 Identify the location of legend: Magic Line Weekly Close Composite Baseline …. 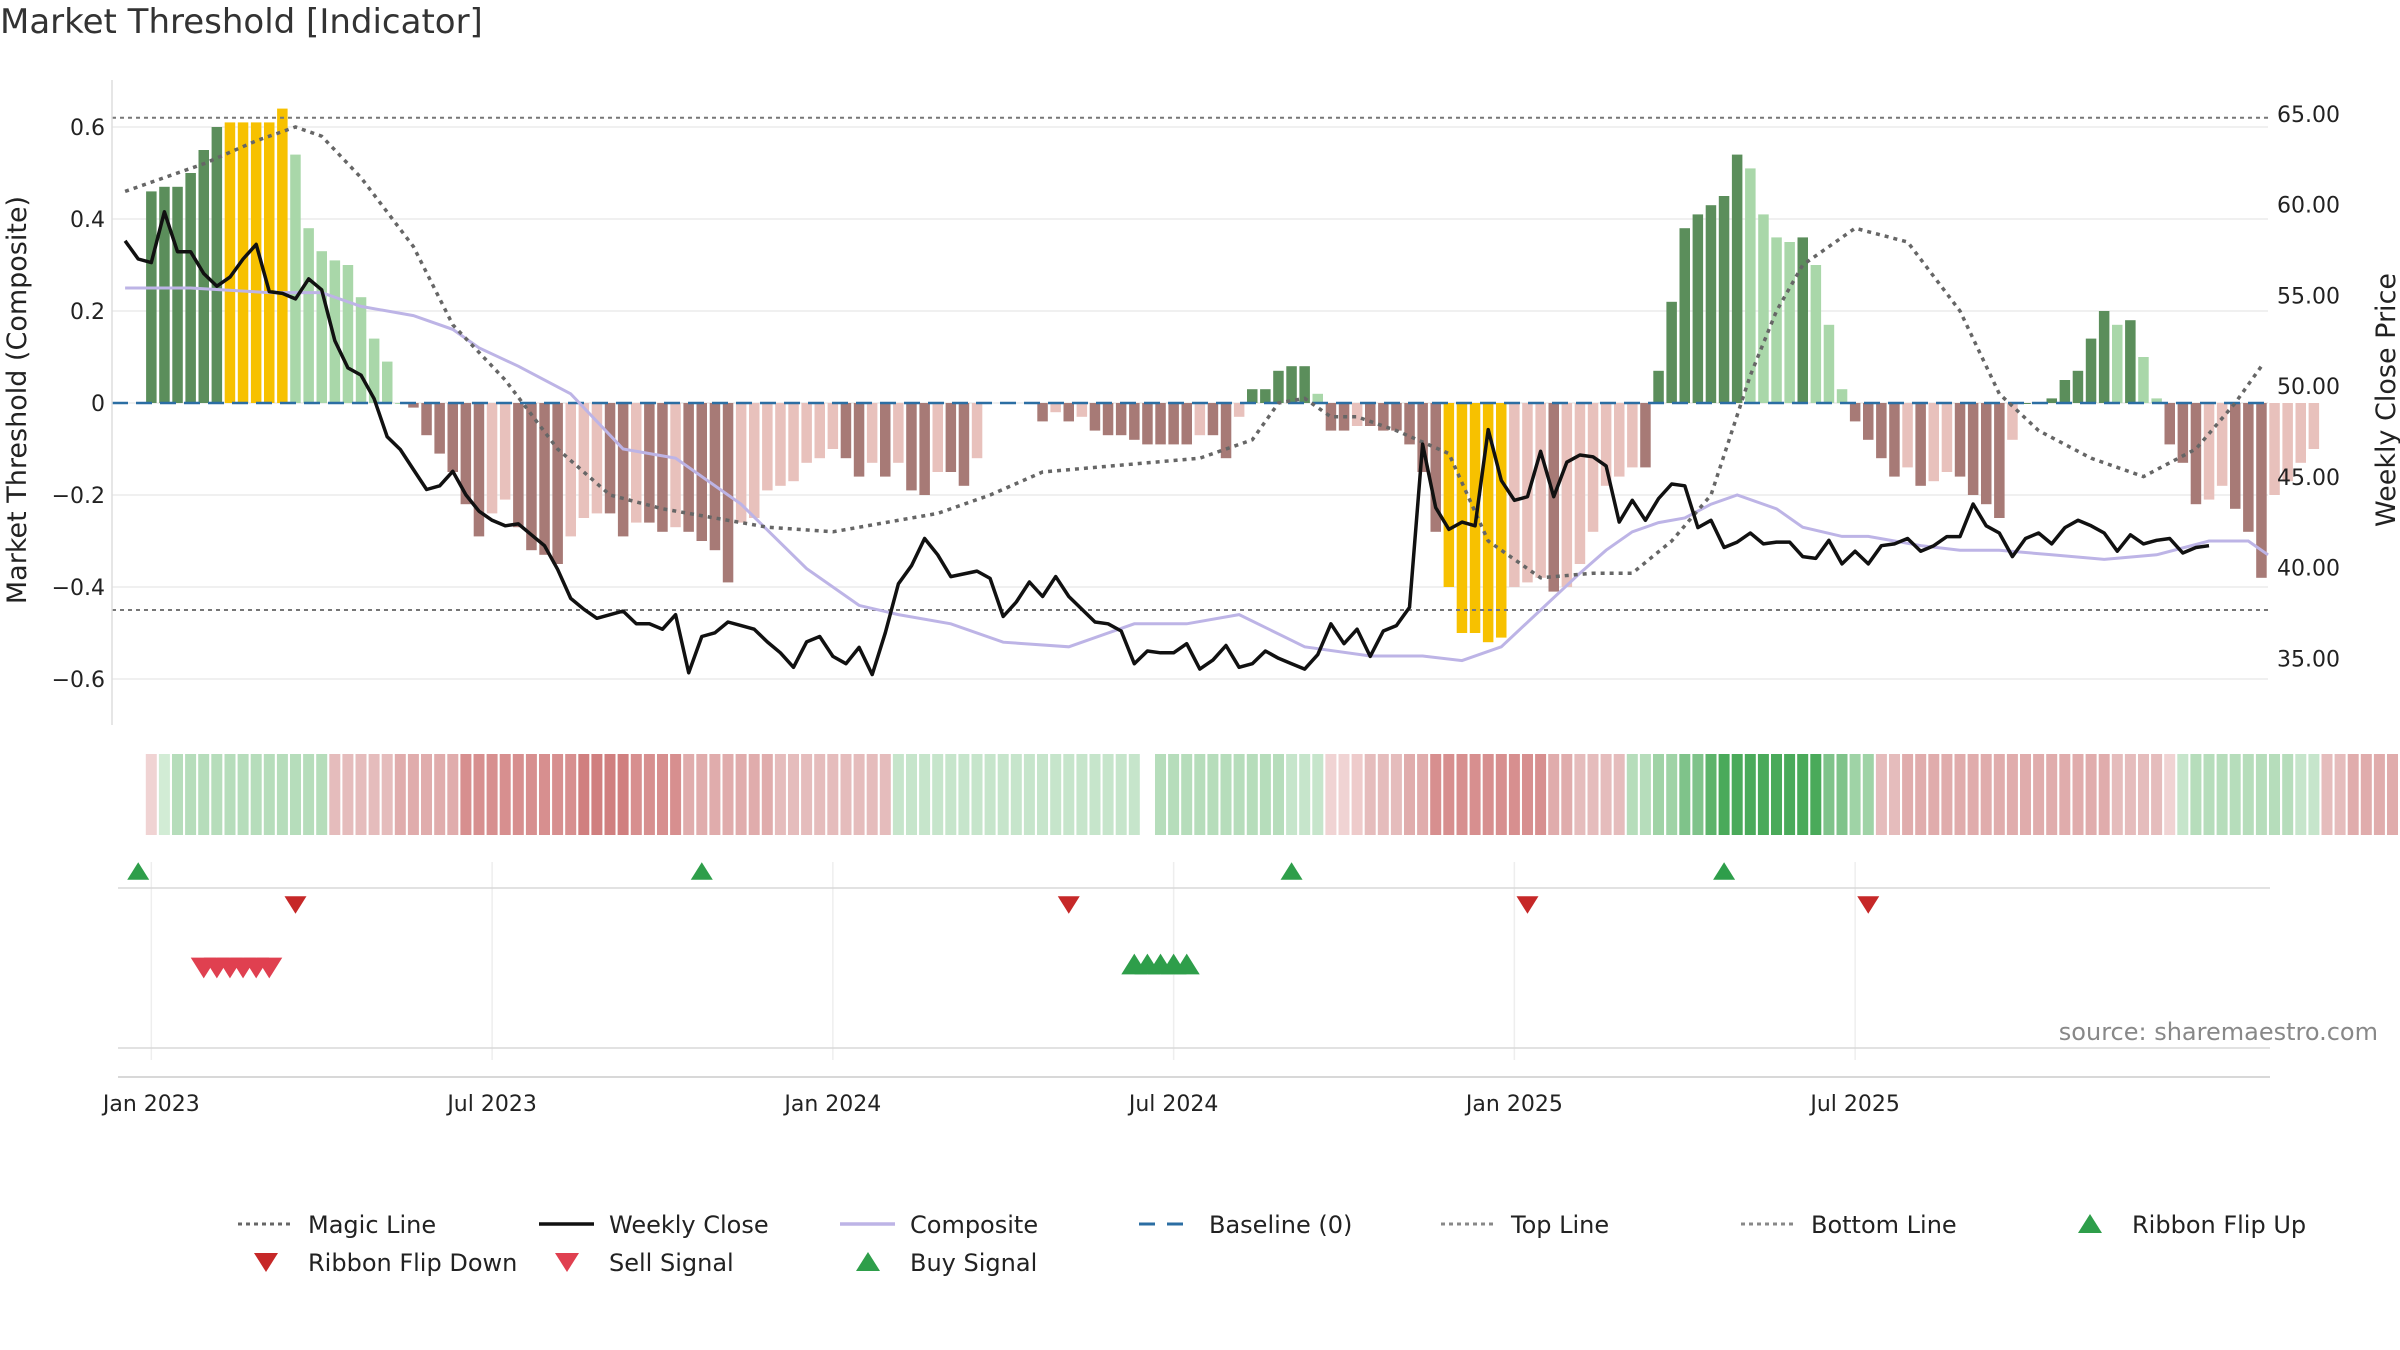
(1272, 1244).